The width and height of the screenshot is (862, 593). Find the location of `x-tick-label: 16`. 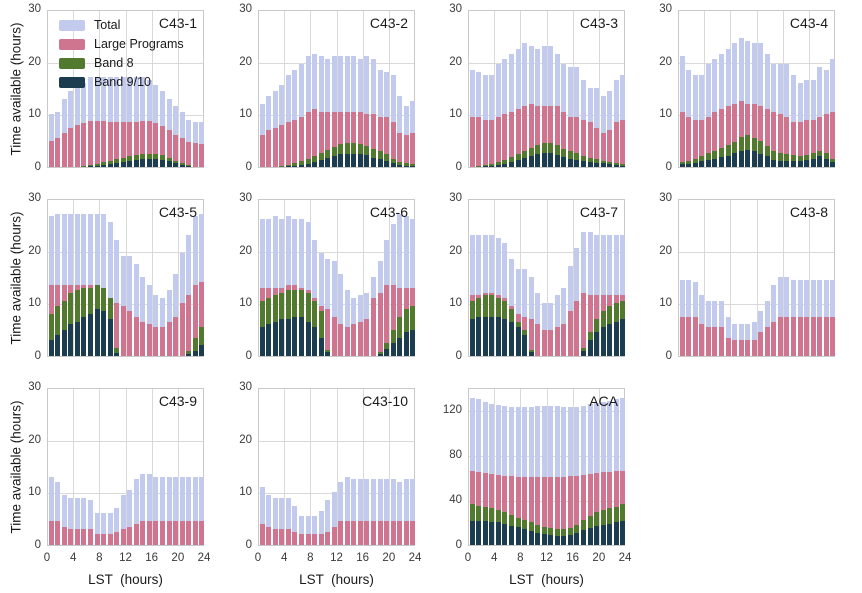

x-tick-label: 16 is located at coordinates (573, 558).